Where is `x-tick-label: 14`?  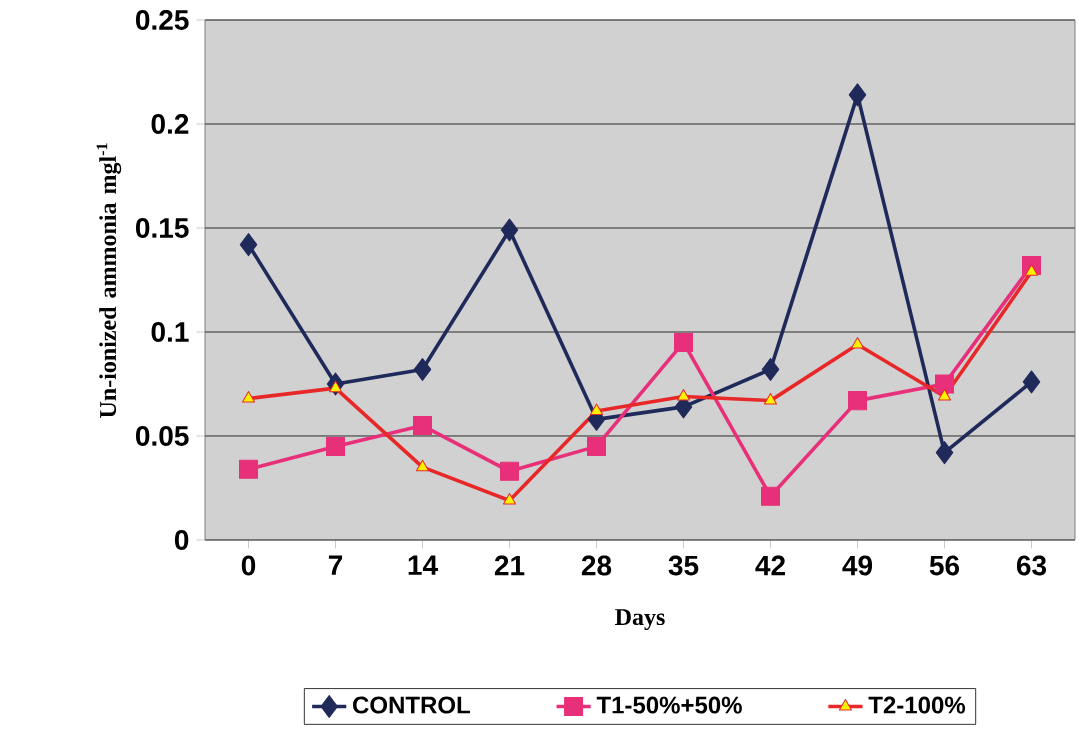
x-tick-label: 14 is located at coordinates (423, 565).